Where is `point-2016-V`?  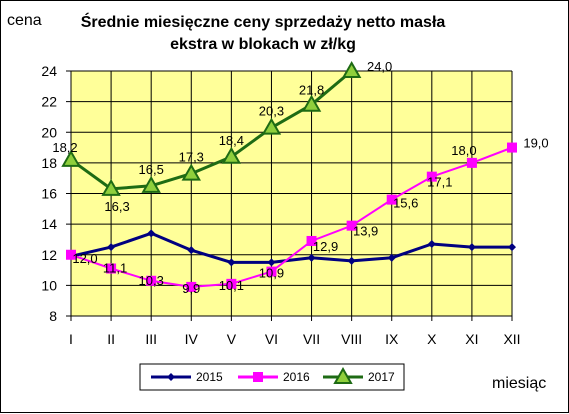 point-2016-V is located at coordinates (231, 283).